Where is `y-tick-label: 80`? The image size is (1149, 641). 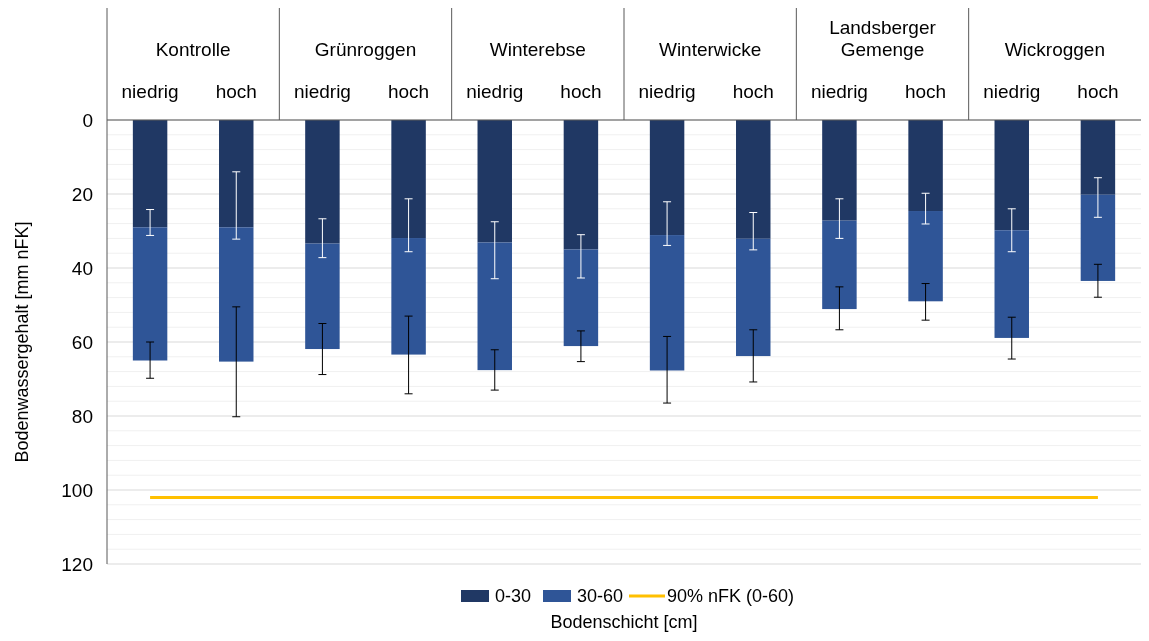
y-tick-label: 80 is located at coordinates (82, 416).